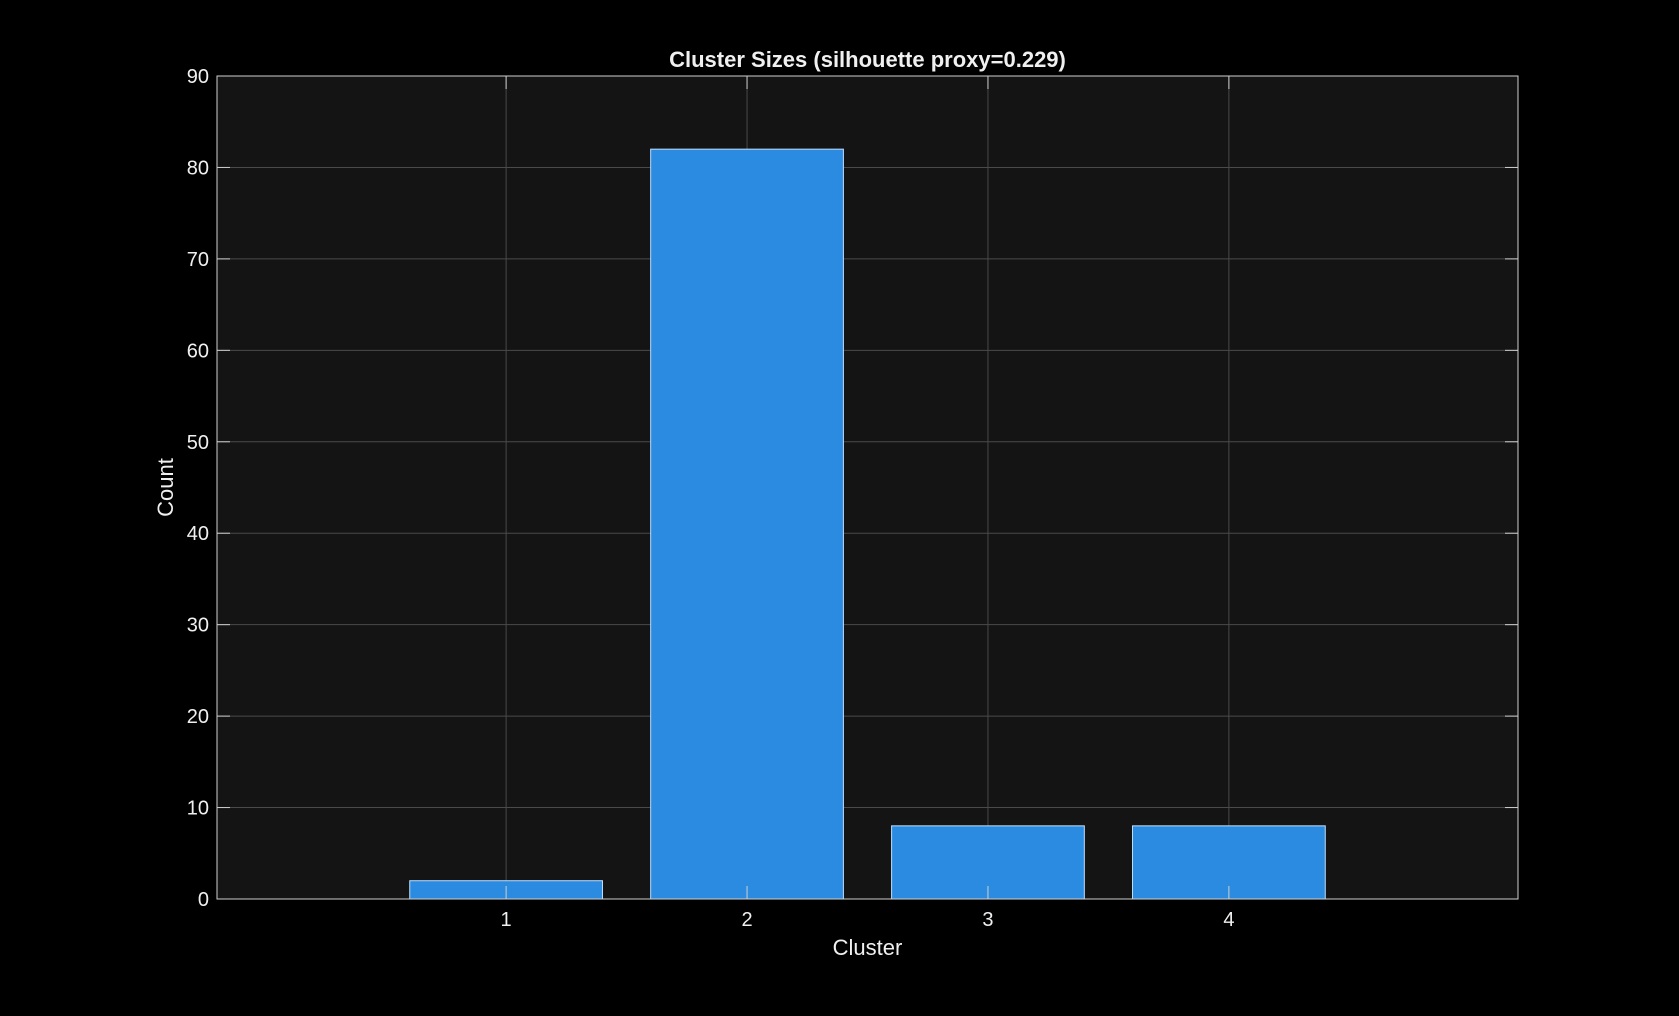 The width and height of the screenshot is (1679, 1016). I want to click on x-axis-label: Cluster, so click(868, 947).